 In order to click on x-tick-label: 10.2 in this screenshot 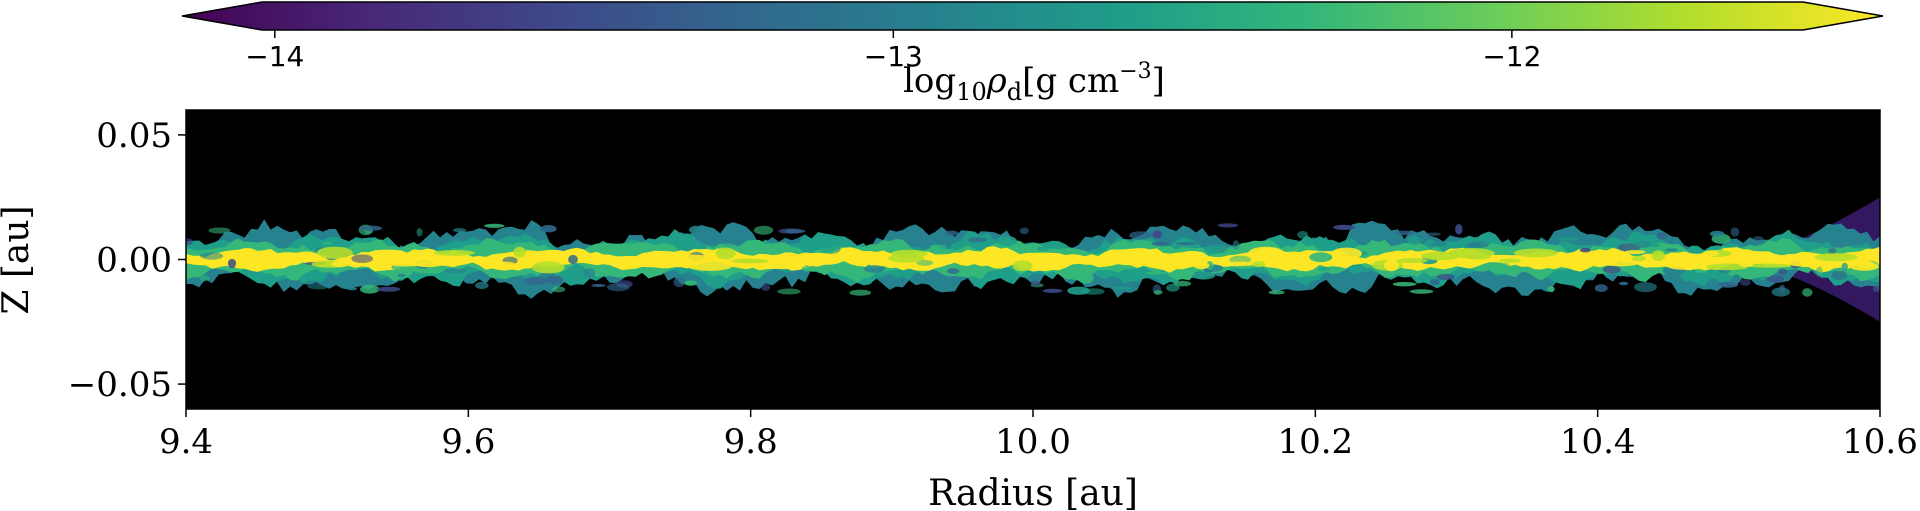, I will do `click(1315, 442)`.